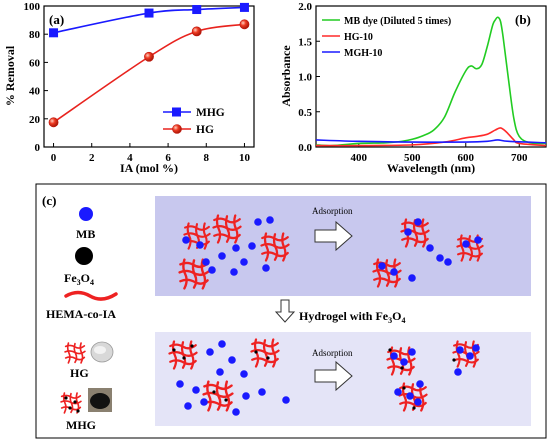 This screenshot has height=446, width=550. I want to click on panel-b-x-tick-label: 600, so click(466, 158).